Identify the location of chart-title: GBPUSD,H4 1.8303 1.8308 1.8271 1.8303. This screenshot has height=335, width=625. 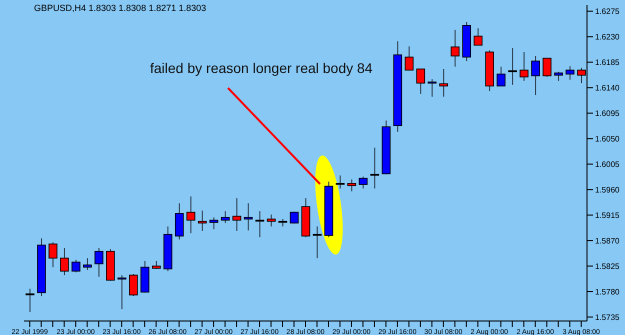
(120, 8).